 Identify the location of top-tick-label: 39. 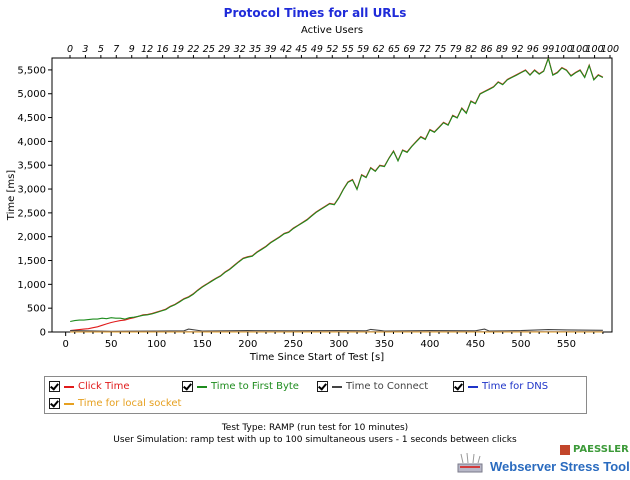
(271, 49).